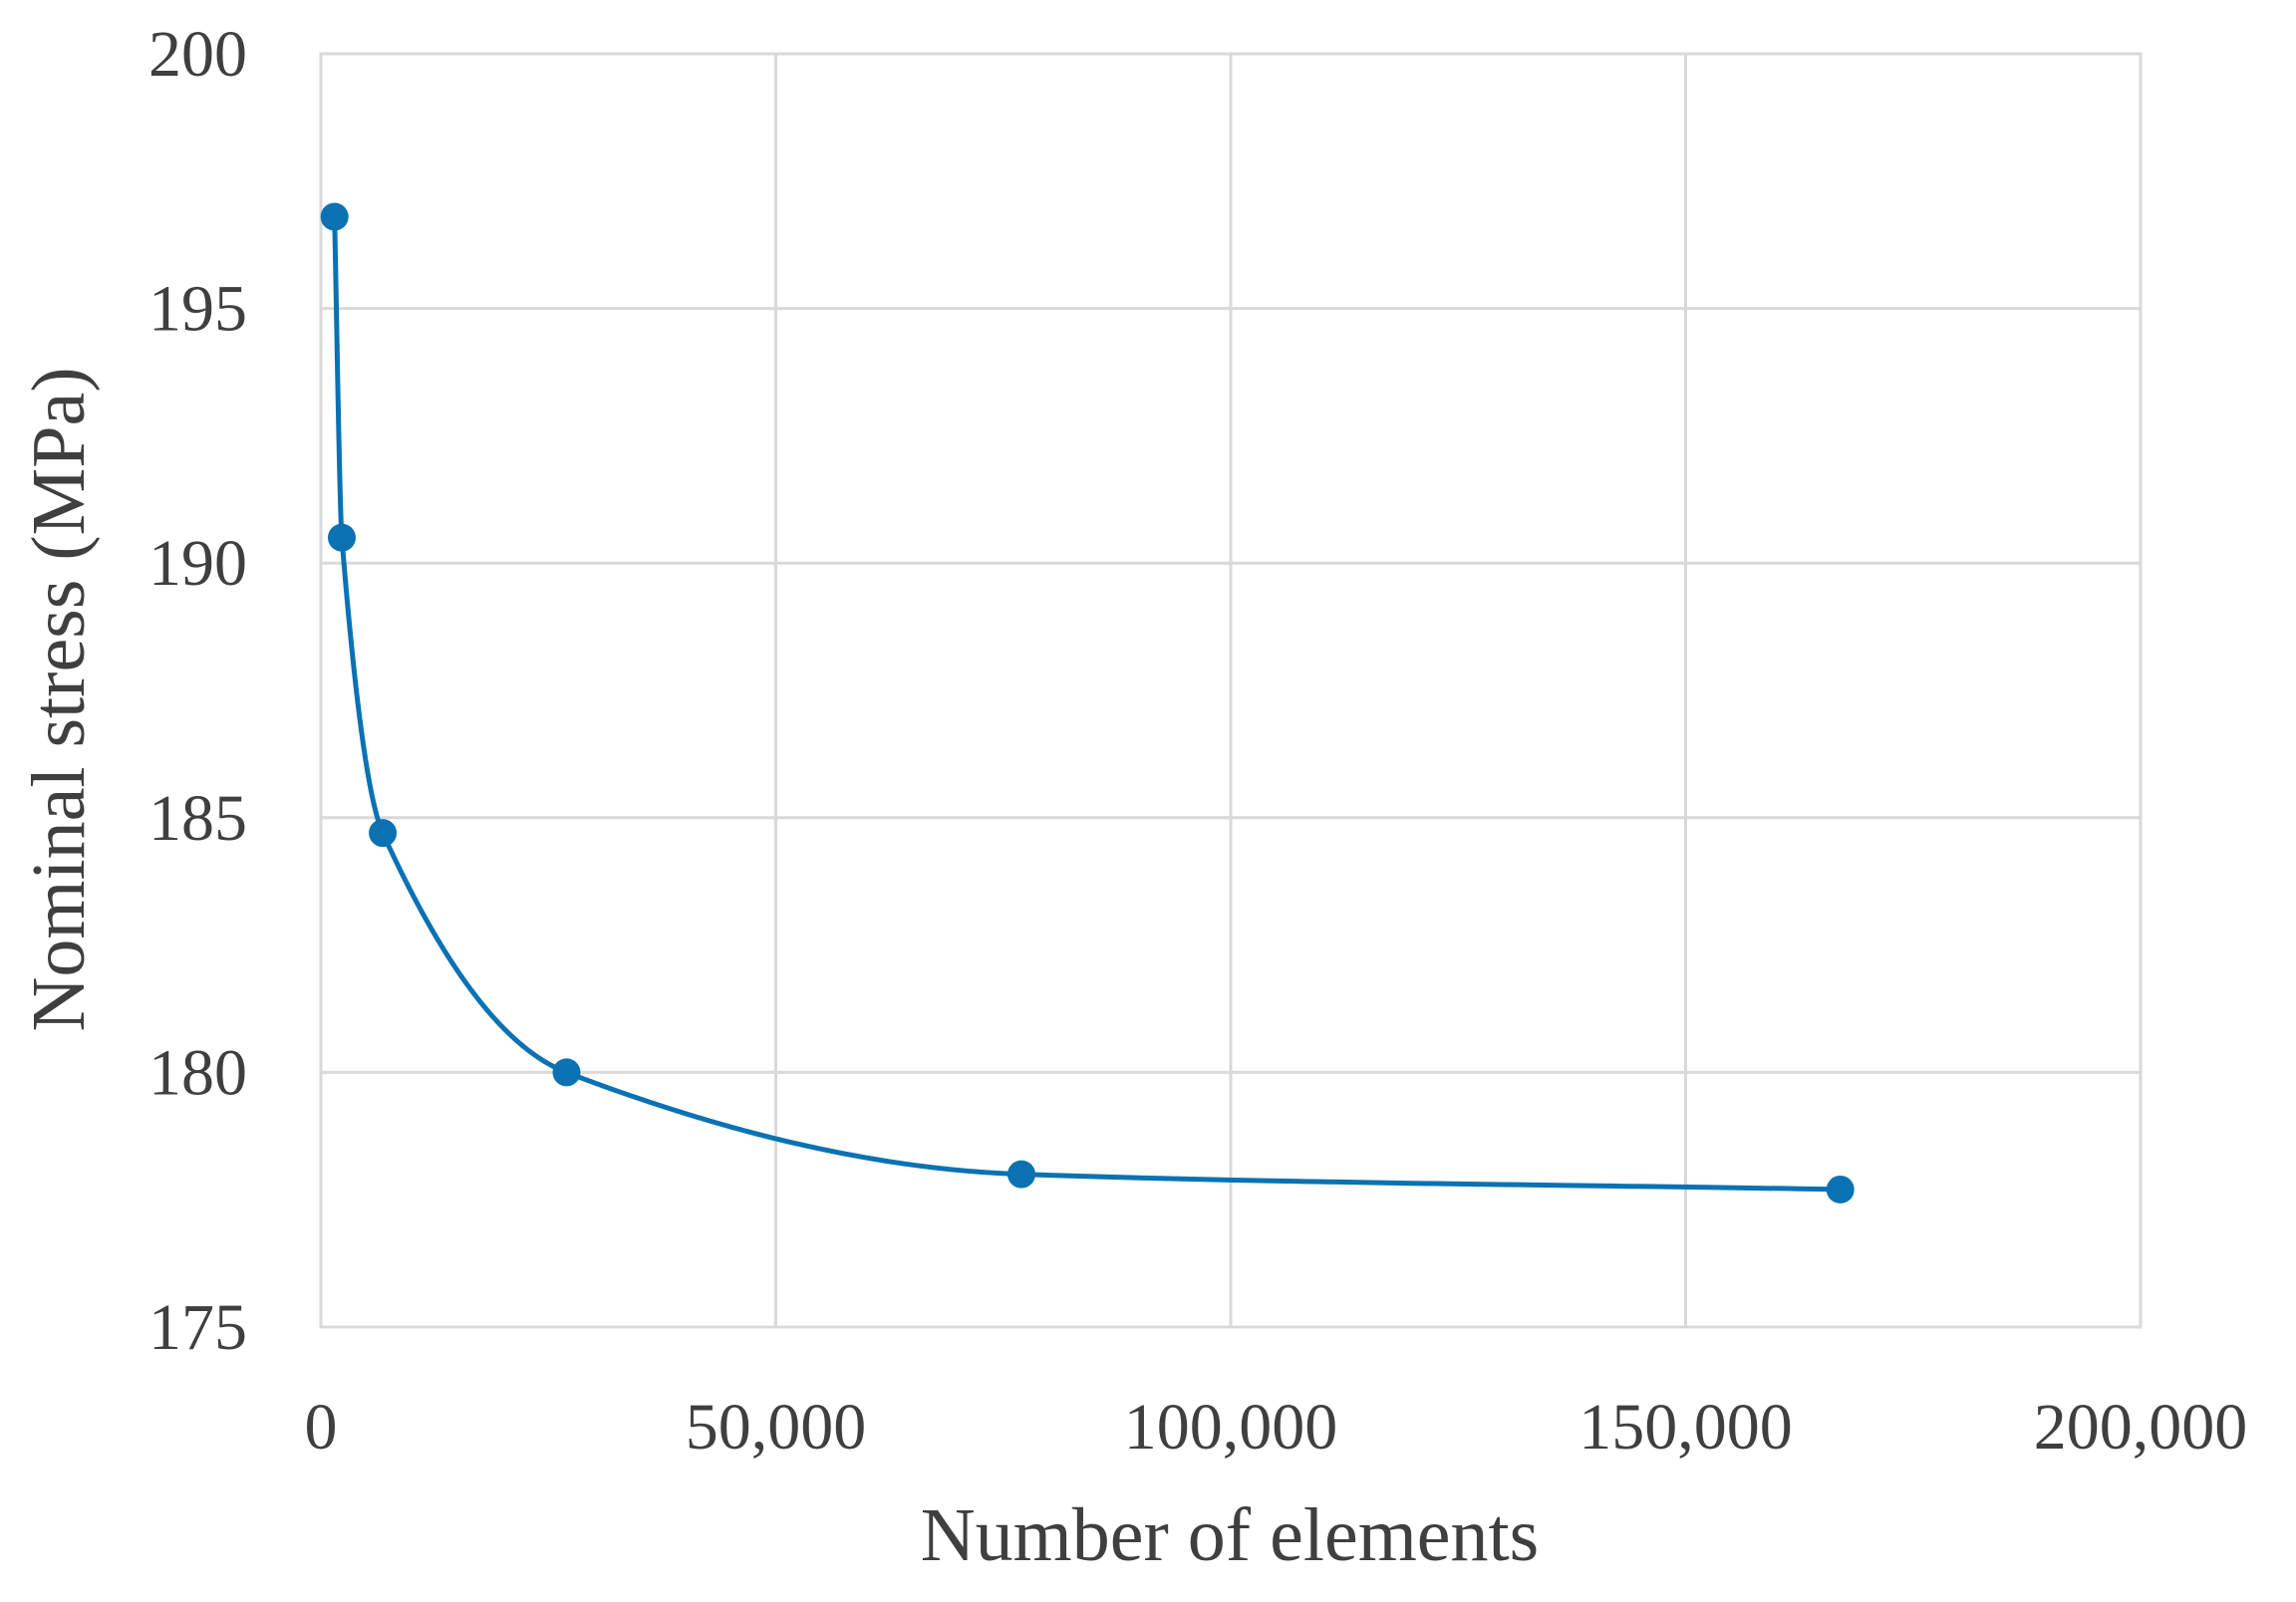  Describe the element at coordinates (197, 55) in the screenshot. I see `y-tick-label: 200` at that location.